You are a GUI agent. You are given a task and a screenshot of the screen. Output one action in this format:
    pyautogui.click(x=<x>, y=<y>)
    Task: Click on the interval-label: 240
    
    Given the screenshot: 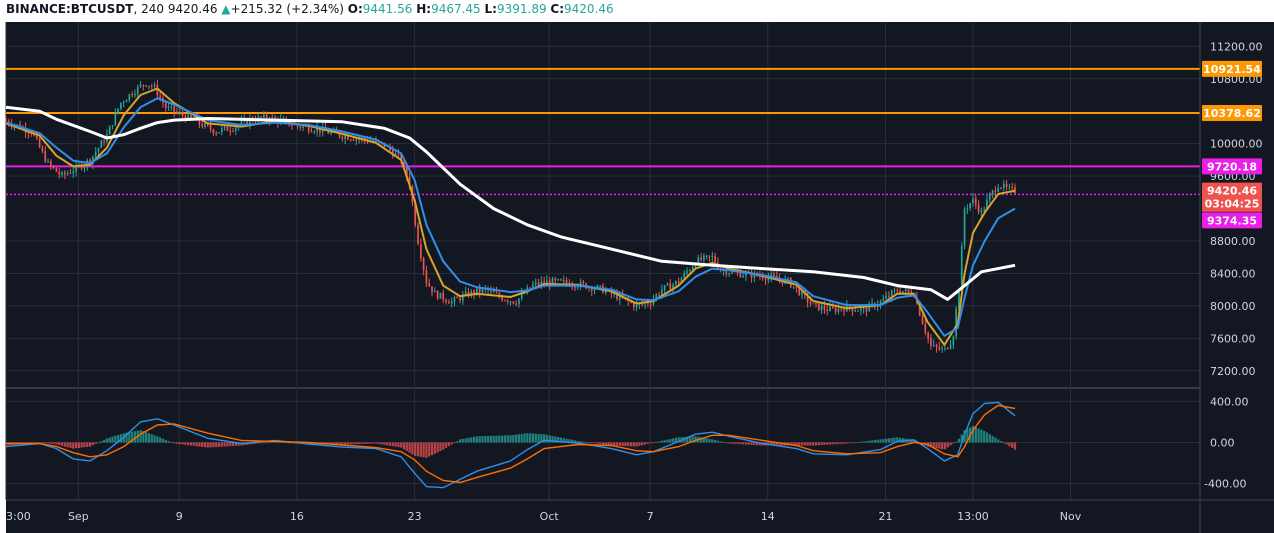 What is the action you would take?
    pyautogui.click(x=153, y=9)
    